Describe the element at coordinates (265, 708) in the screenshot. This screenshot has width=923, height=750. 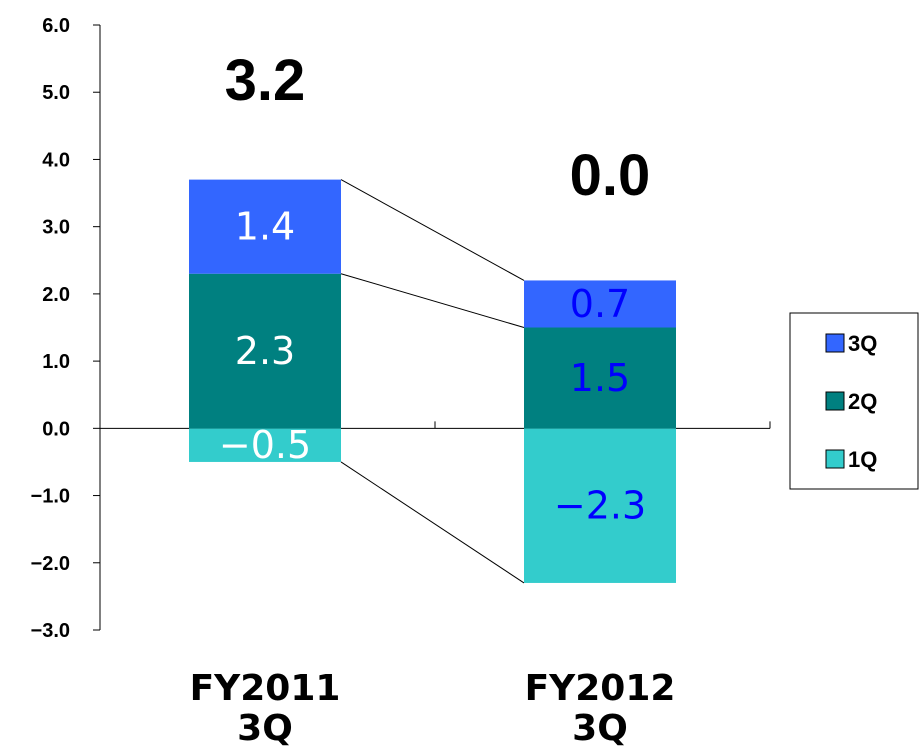
I see `category-label: FY2011 3Q` at that location.